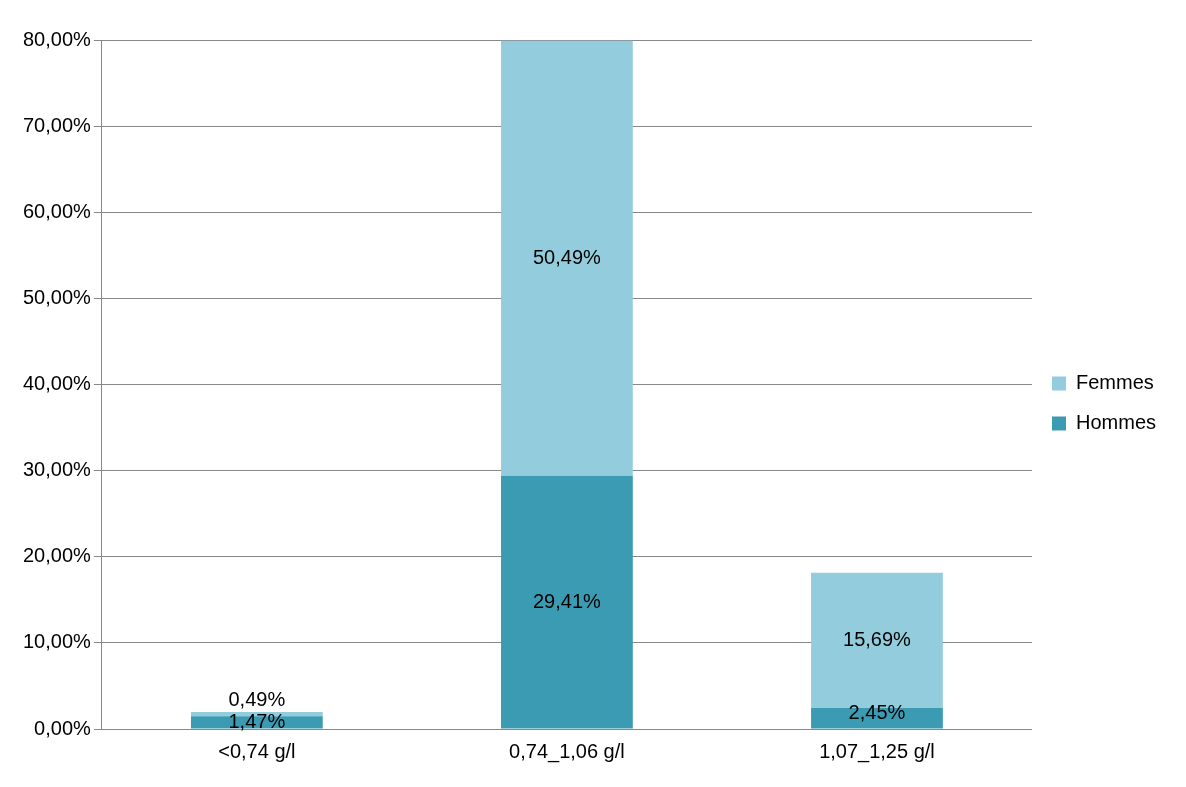 The height and width of the screenshot is (787, 1186). I want to click on y-tick-label: 50,00%, so click(57, 296).